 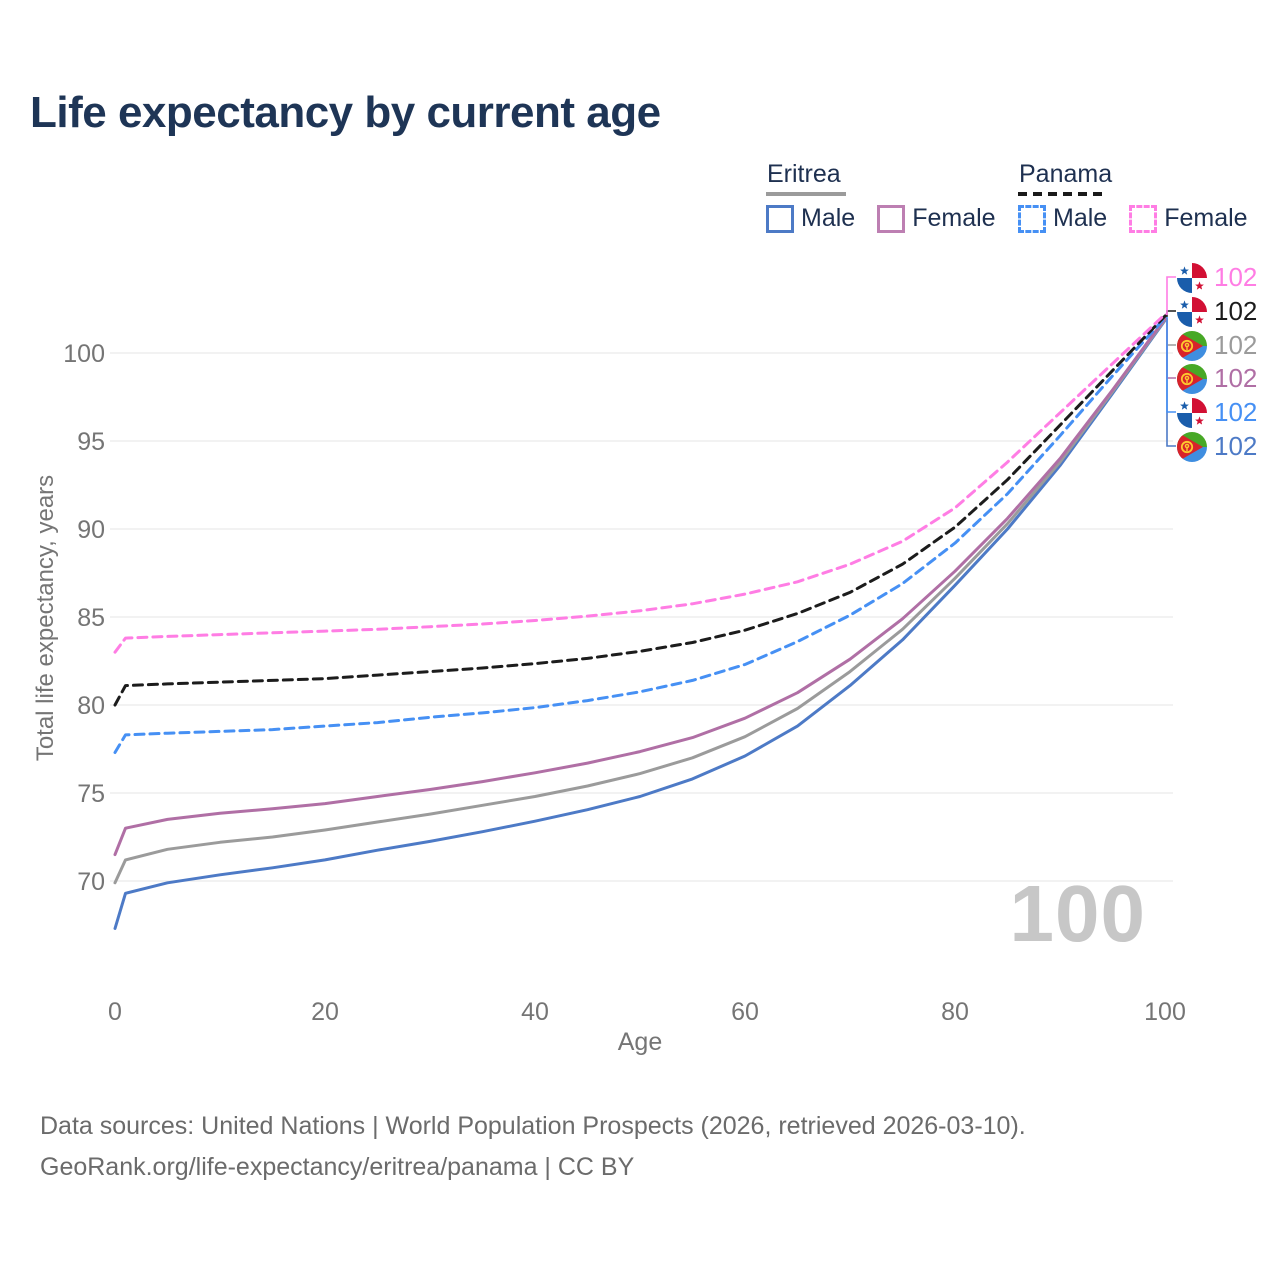 I want to click on legend-item-panama-male: Male, so click(x=1062, y=218).